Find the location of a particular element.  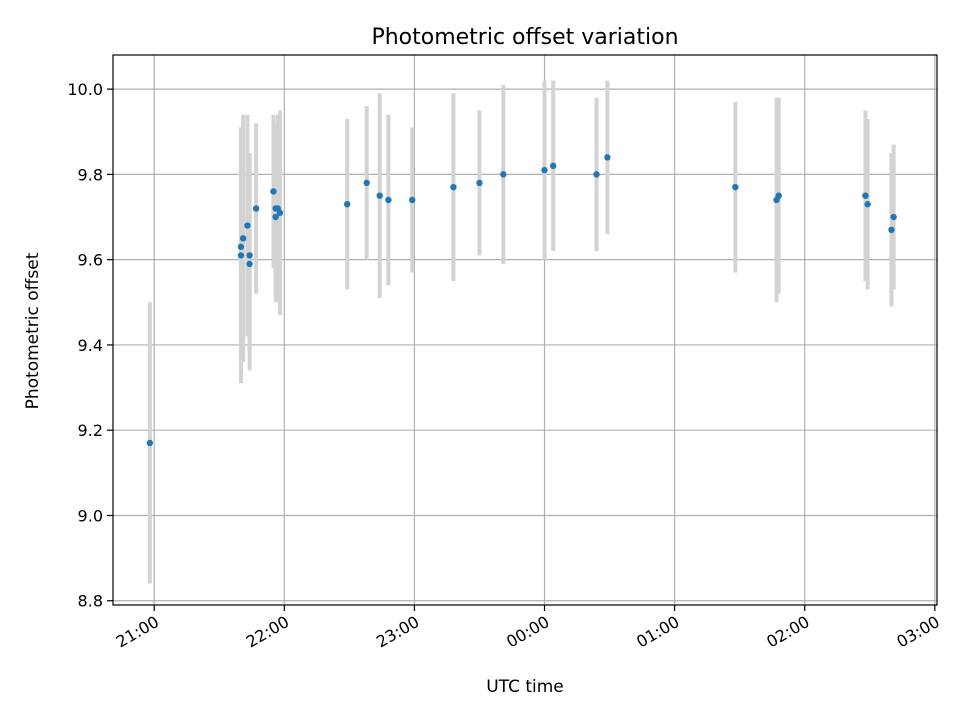

x-axis-label: UTC time is located at coordinates (525, 687).